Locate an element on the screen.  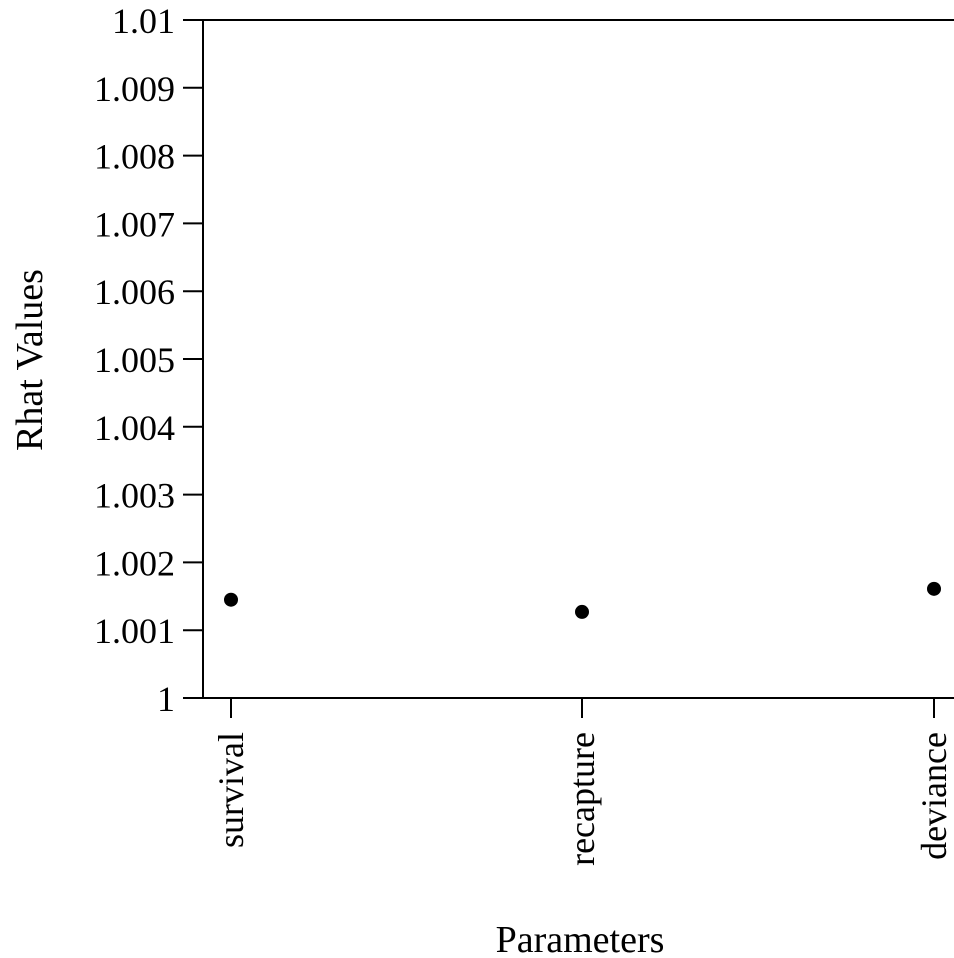
data-point-recapture is located at coordinates (582, 611).